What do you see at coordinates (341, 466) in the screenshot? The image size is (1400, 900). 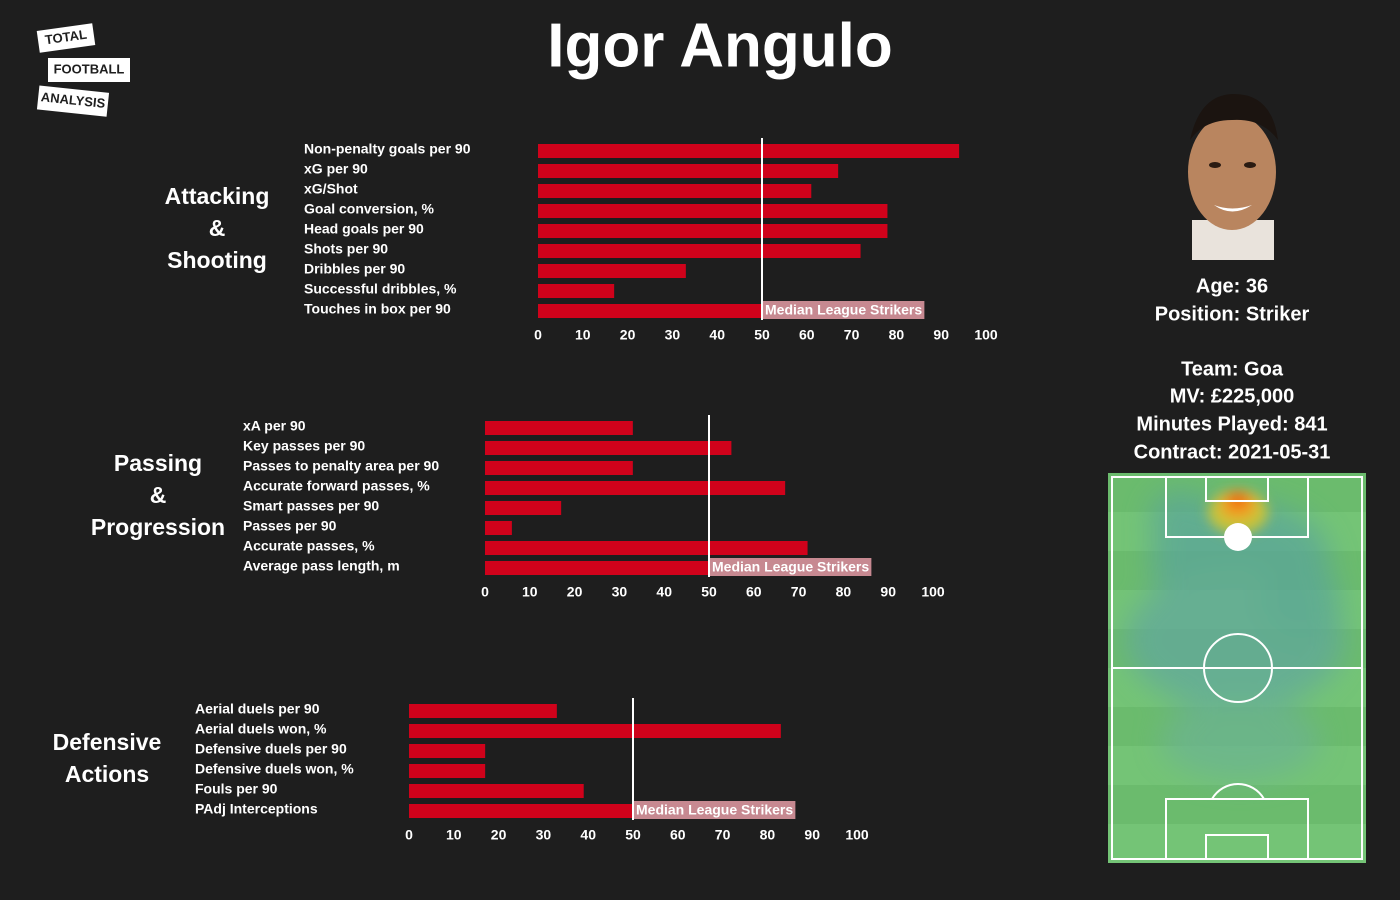 I see `category-label: Passes to penalty area per 90` at bounding box center [341, 466].